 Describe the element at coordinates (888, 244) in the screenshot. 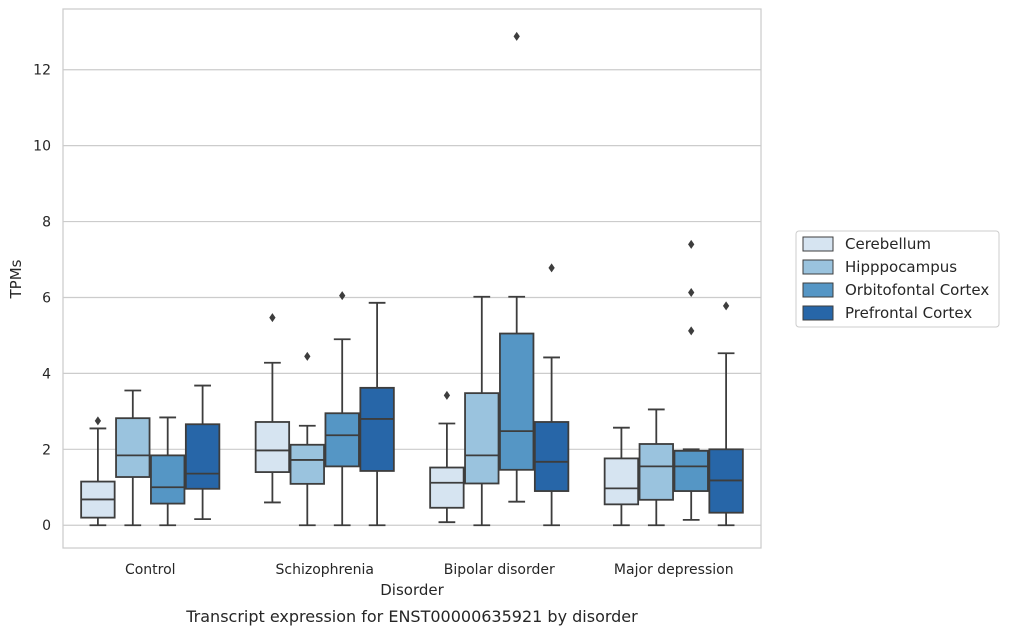

I see `legend-label: Cerebellum` at that location.